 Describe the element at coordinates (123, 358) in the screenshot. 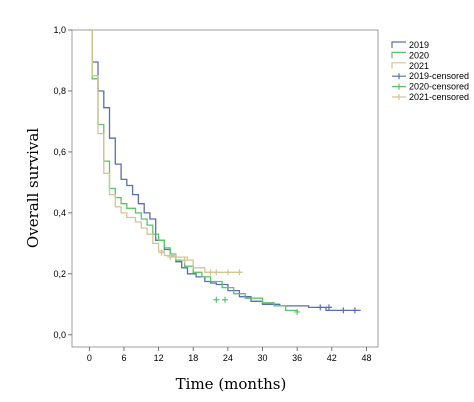

I see `x-tick-label-6: 6` at that location.